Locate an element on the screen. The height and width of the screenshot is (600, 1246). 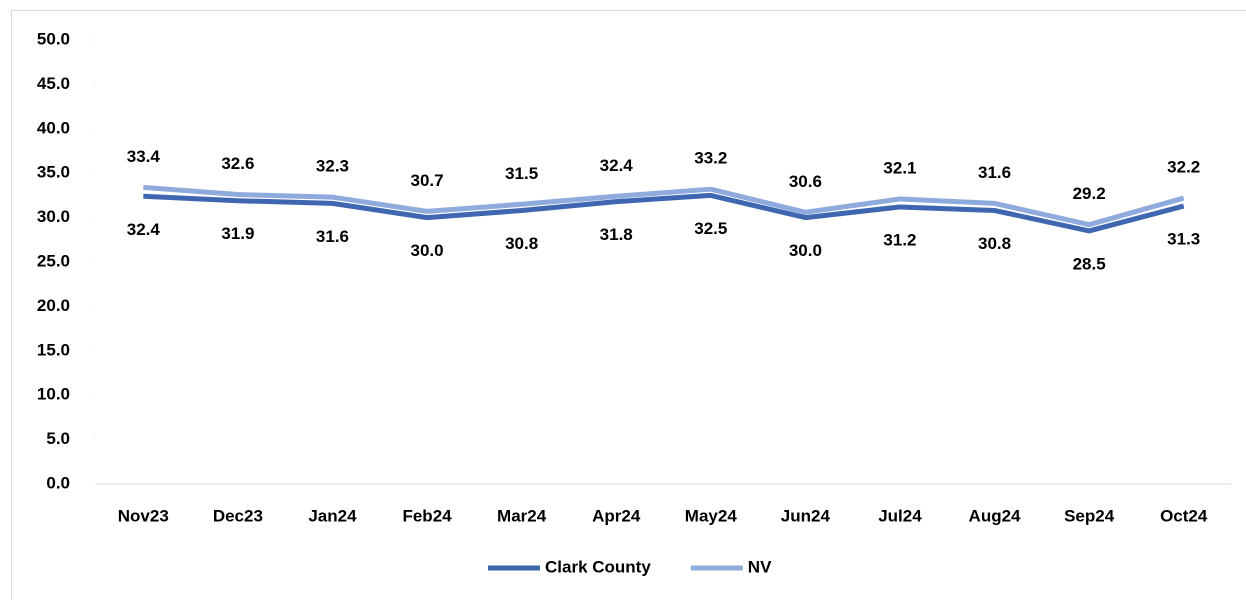
y-tick-label: 10.0 is located at coordinates (53, 394).